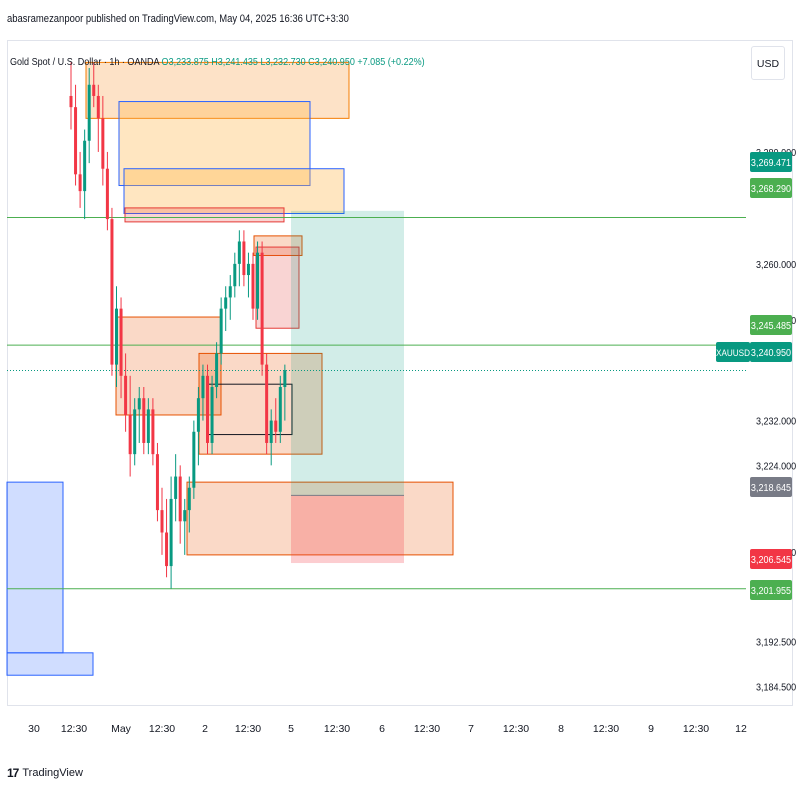 This screenshot has width=800, height=800. I want to click on brand-name: TradingView, so click(52, 773).